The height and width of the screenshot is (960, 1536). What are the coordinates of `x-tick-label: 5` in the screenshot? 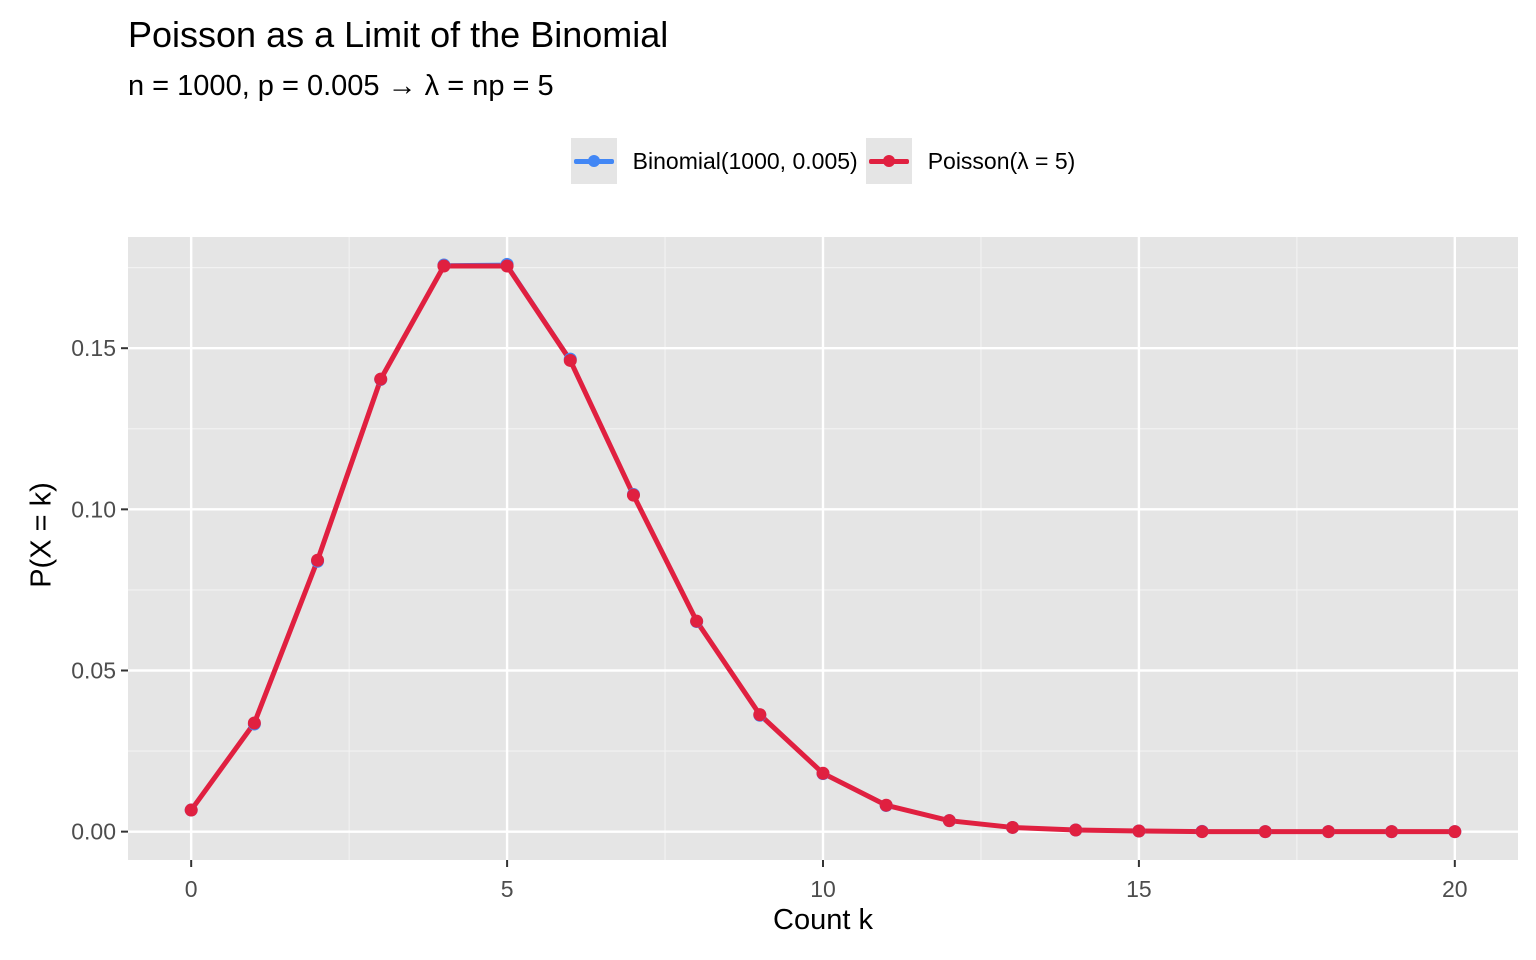 It's located at (507, 889).